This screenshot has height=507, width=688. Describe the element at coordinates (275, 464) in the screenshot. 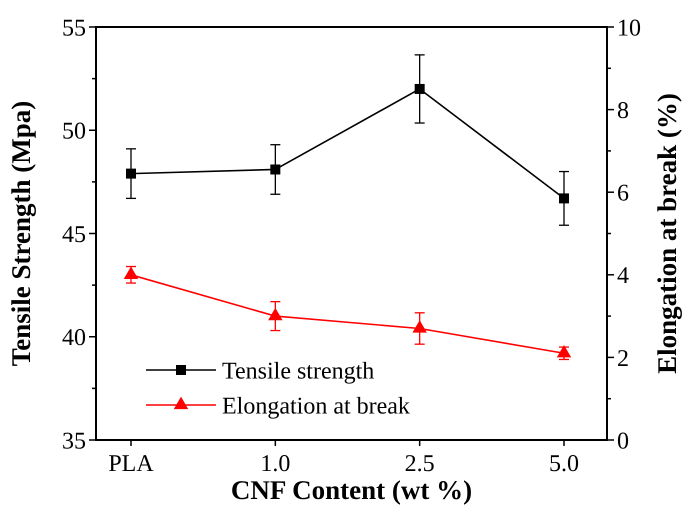

I see `x-tick-label: 1.0` at that location.